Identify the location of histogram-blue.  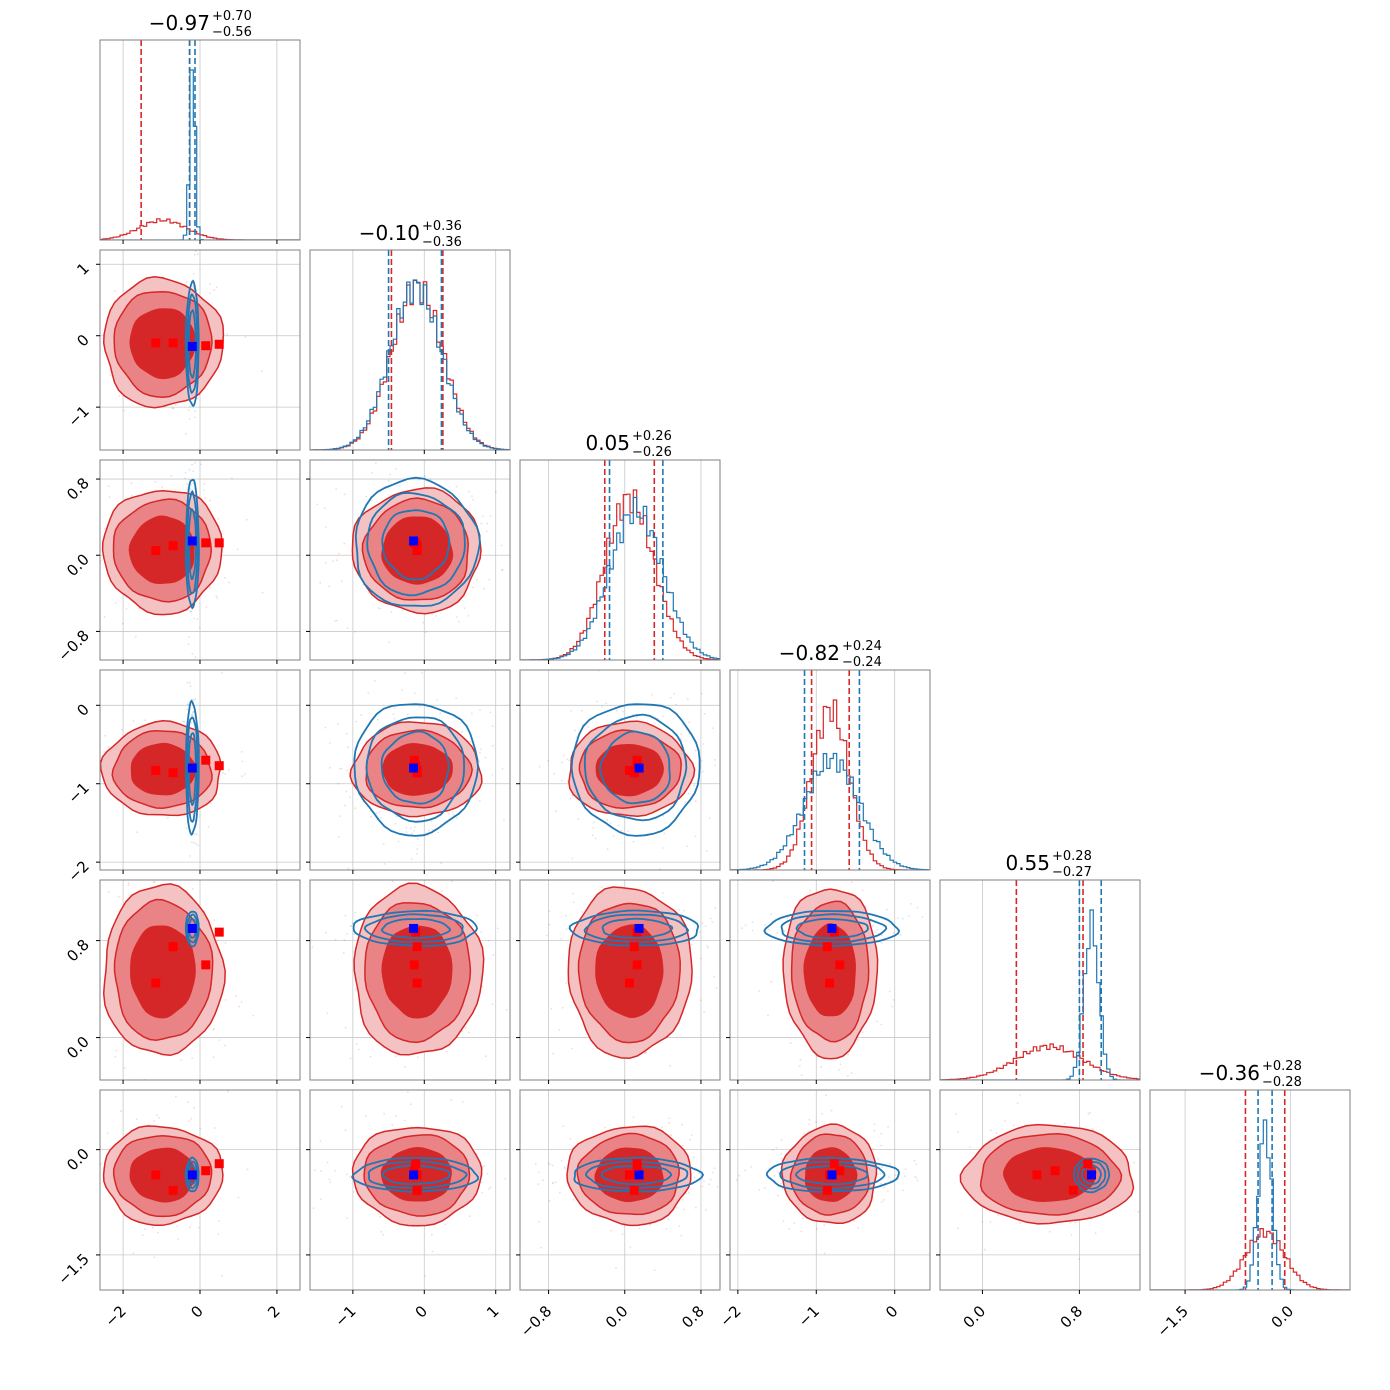
(1250, 1204).